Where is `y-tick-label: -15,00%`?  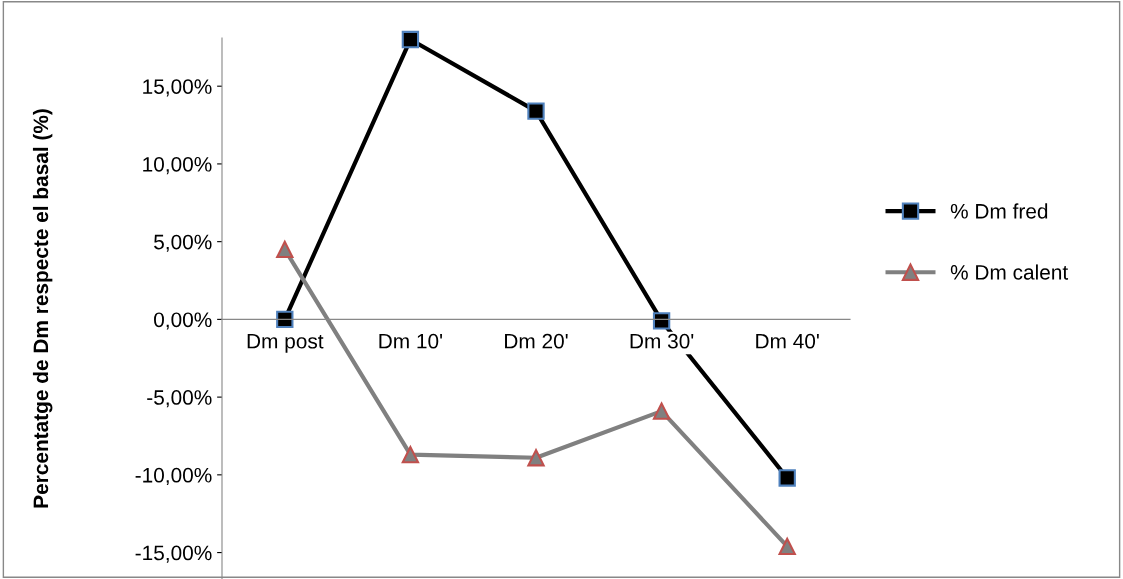
y-tick-label: -15,00% is located at coordinates (173, 554).